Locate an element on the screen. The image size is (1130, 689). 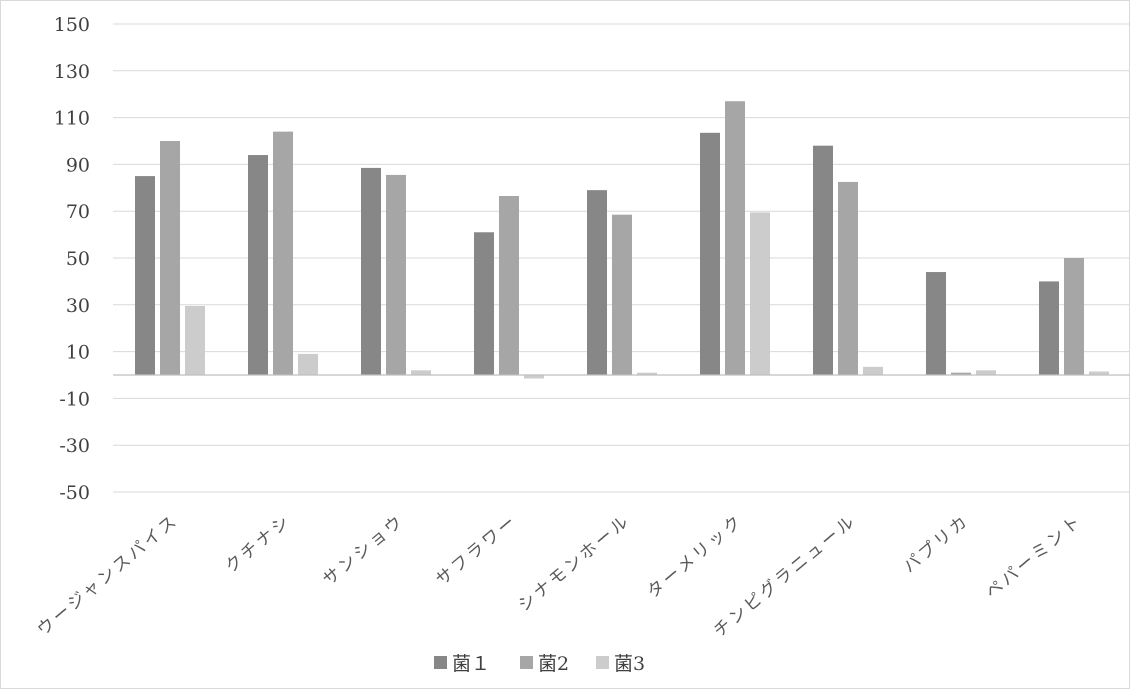
y-tick-label: -30 is located at coordinates (74, 446).